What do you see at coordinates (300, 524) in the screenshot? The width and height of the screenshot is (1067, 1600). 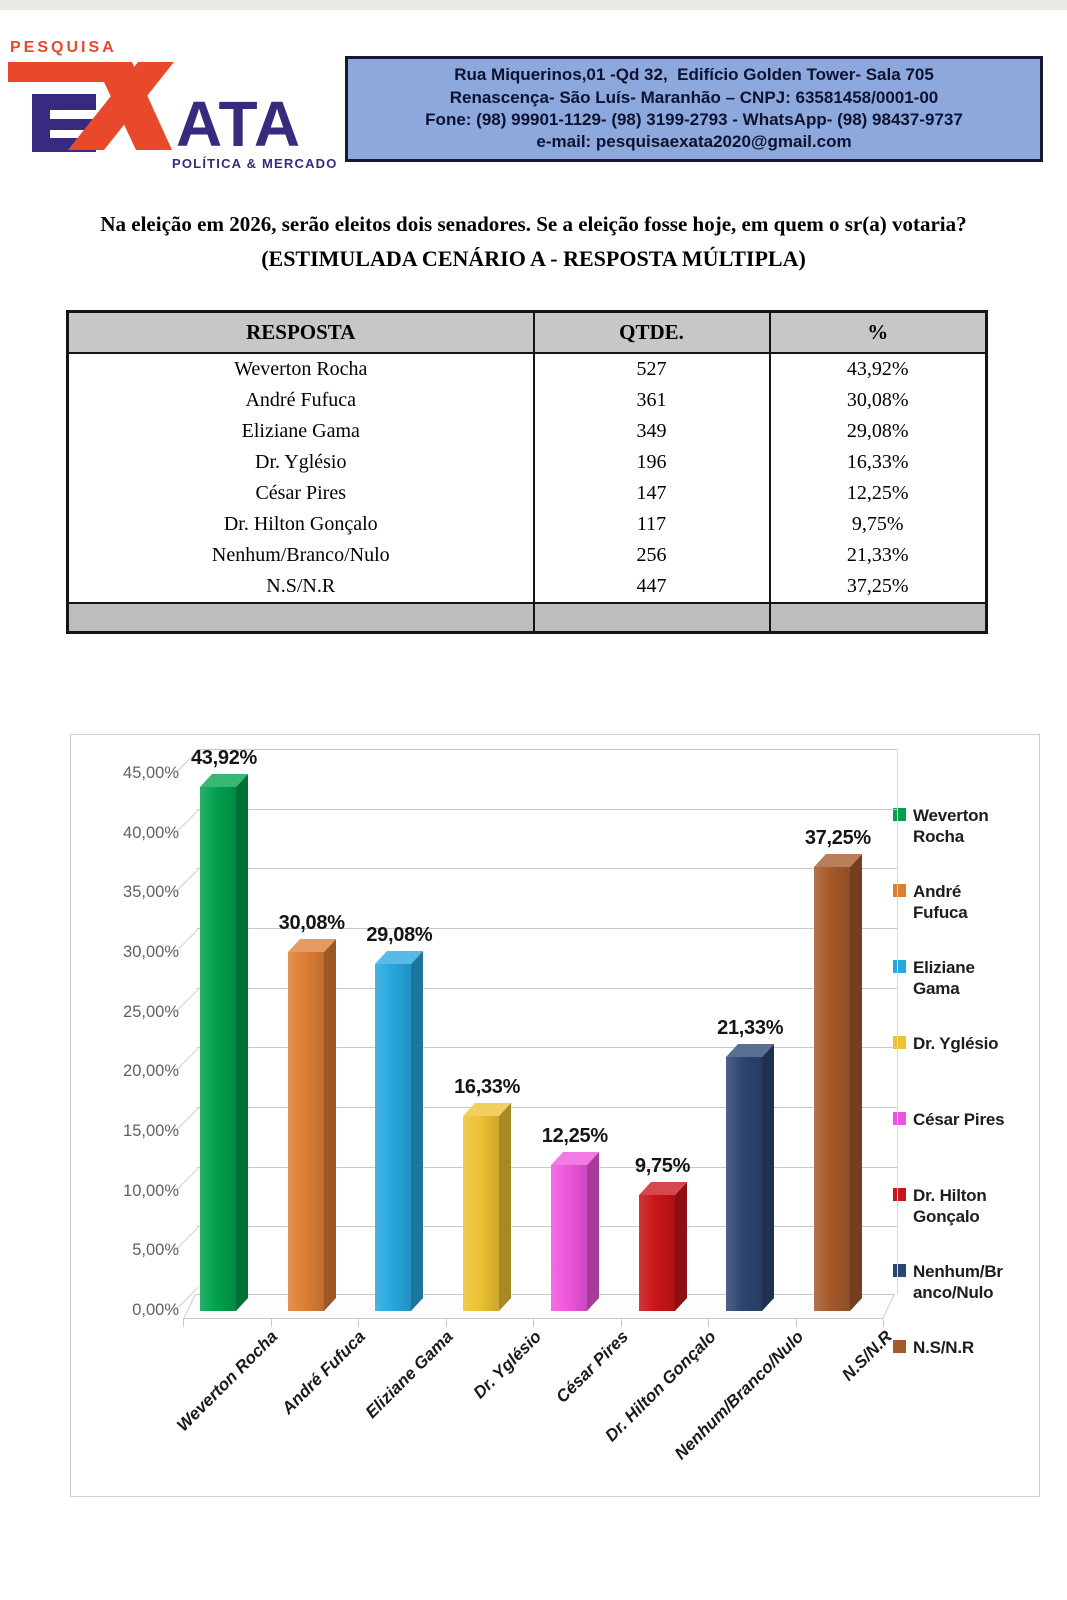 I see `table-cell: Dr. Hilton Gonçalo` at bounding box center [300, 524].